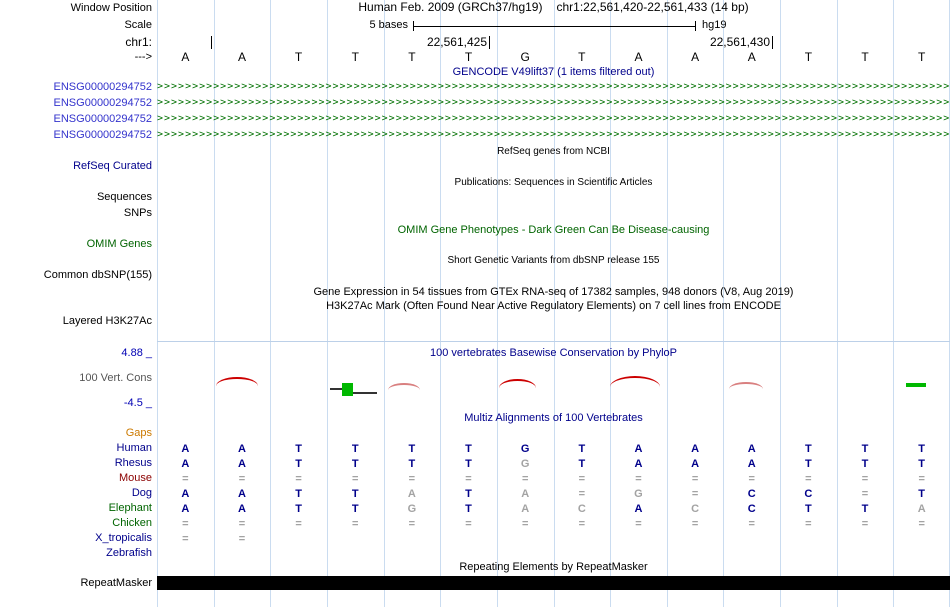 This screenshot has width=950, height=607. I want to click on track-label-conservation: 100 Vert. Cons, so click(115, 378).